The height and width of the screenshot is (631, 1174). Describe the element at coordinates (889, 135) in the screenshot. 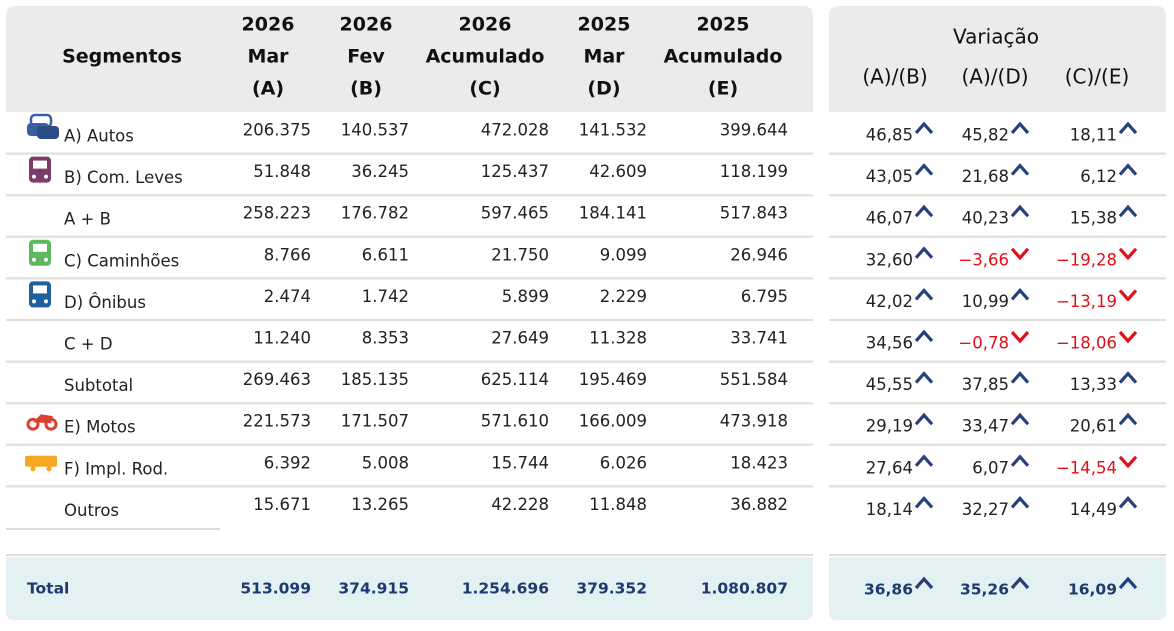

I see `variation-value: 46,85` at that location.